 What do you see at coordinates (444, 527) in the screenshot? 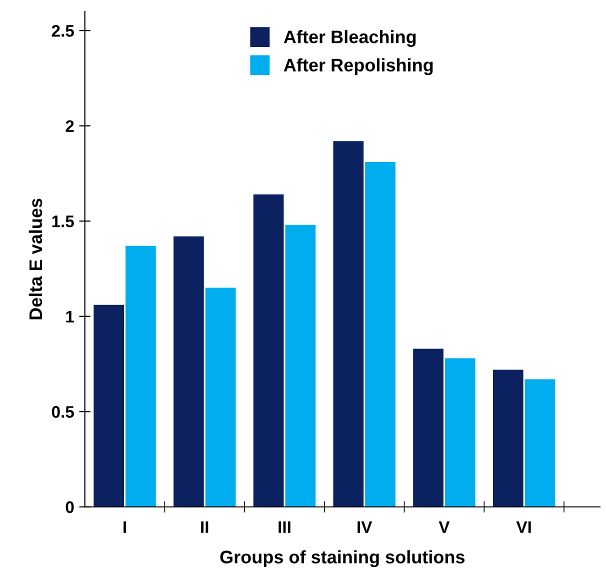
I see `x-tick-label: V` at bounding box center [444, 527].